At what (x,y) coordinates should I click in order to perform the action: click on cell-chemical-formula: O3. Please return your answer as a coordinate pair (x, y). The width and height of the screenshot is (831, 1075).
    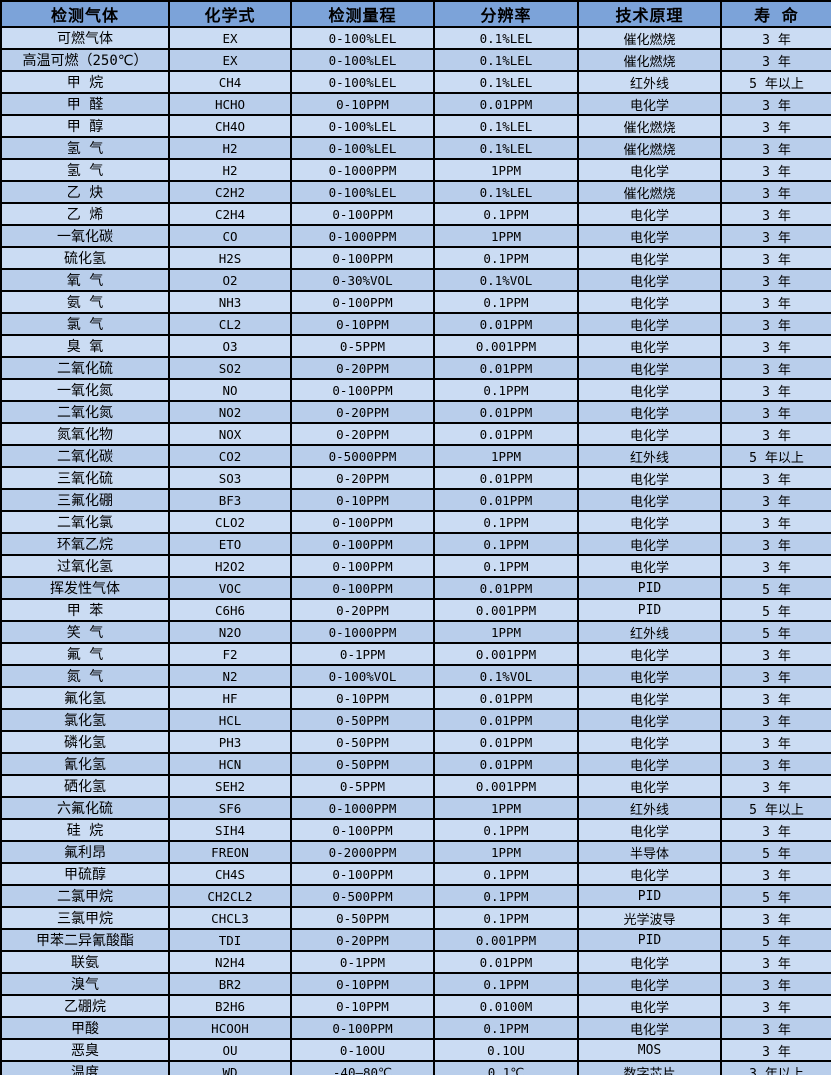
    Looking at the image, I should click on (230, 346).